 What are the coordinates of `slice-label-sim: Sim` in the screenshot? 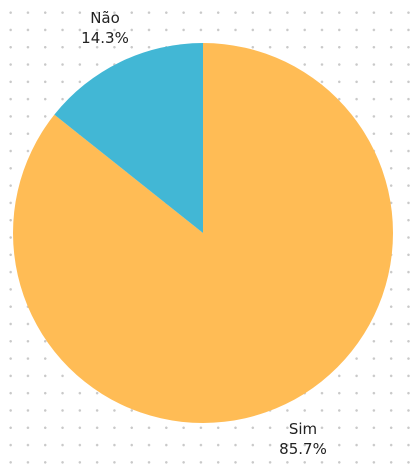 It's located at (303, 429).